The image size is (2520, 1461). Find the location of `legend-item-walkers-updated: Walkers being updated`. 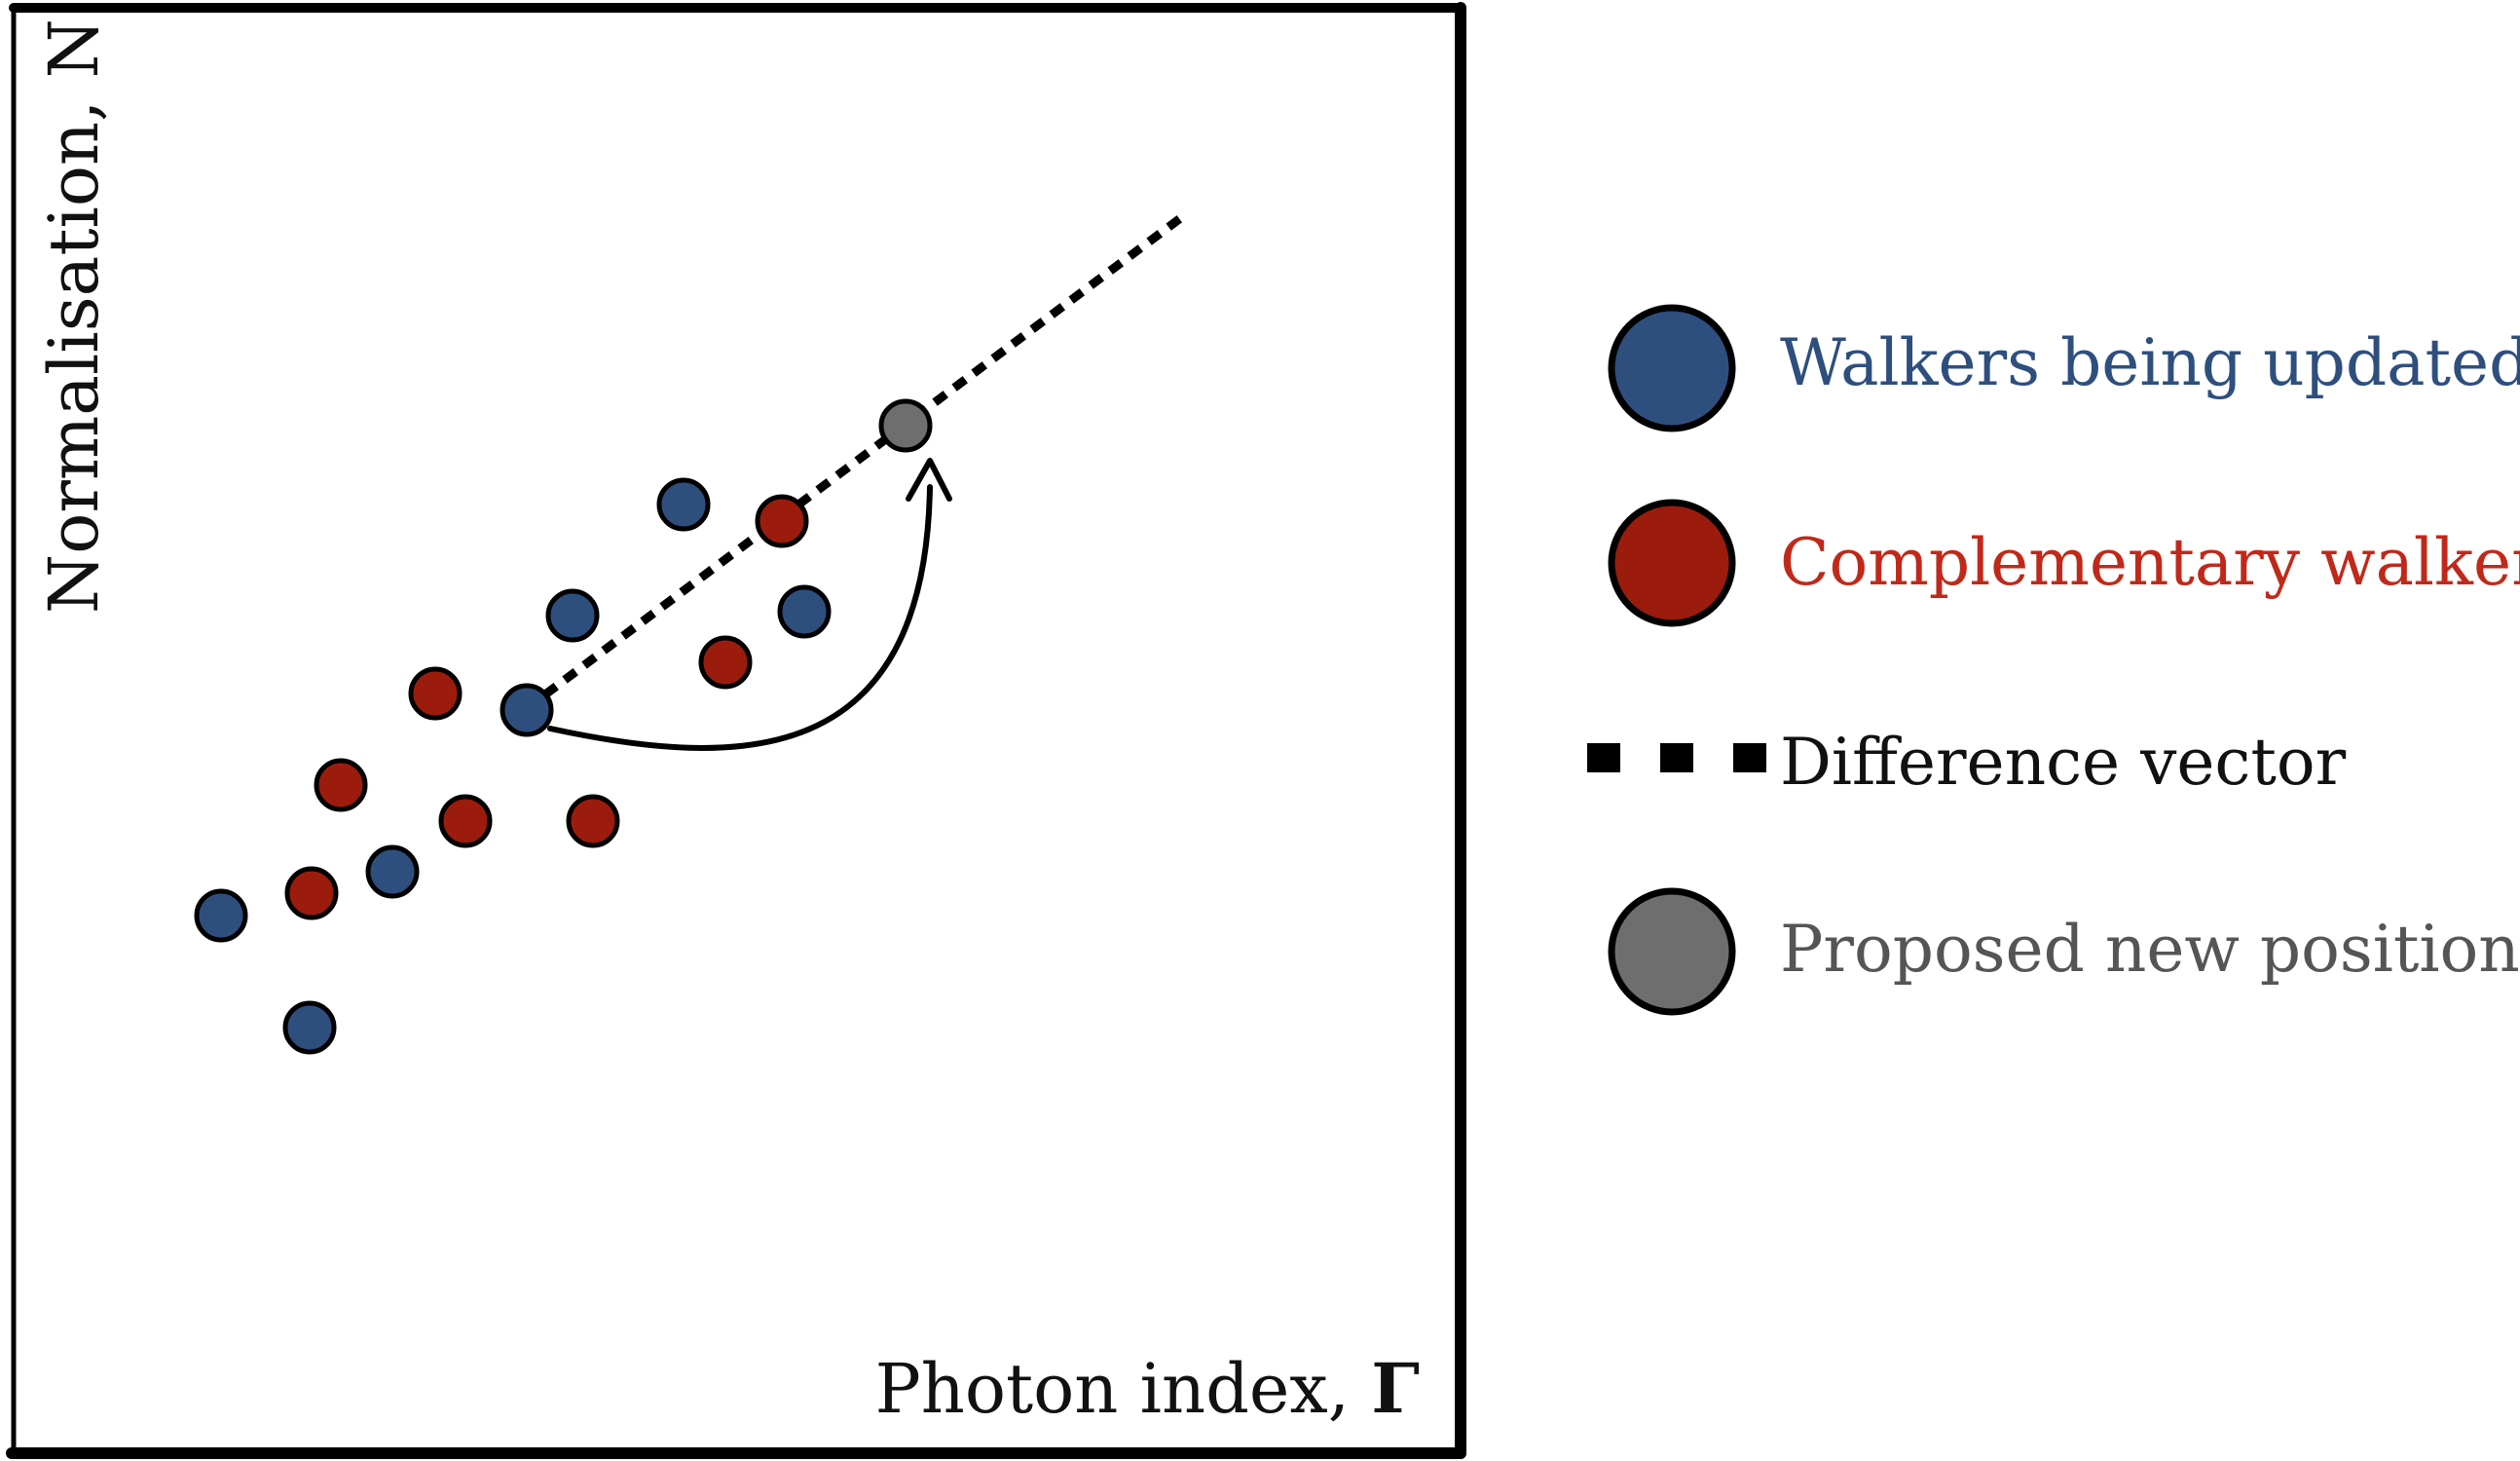

legend-item-walkers-updated: Walkers being updated is located at coordinates (2064, 368).